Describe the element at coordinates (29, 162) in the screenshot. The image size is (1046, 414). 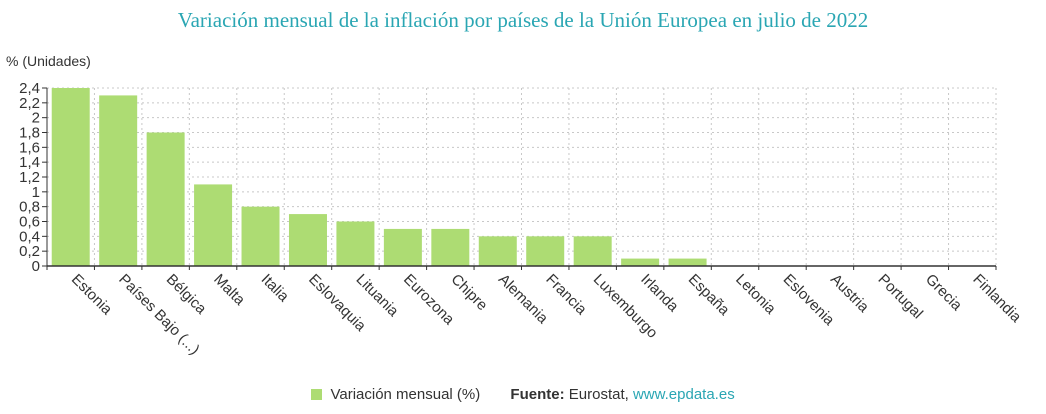
I see `y-tick-label: 1,4` at that location.